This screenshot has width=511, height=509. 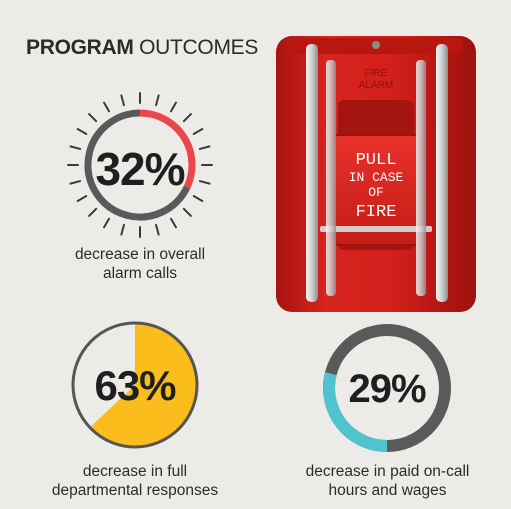 What do you see at coordinates (376, 73) in the screenshot?
I see `alarm-top-label: FIRE` at bounding box center [376, 73].